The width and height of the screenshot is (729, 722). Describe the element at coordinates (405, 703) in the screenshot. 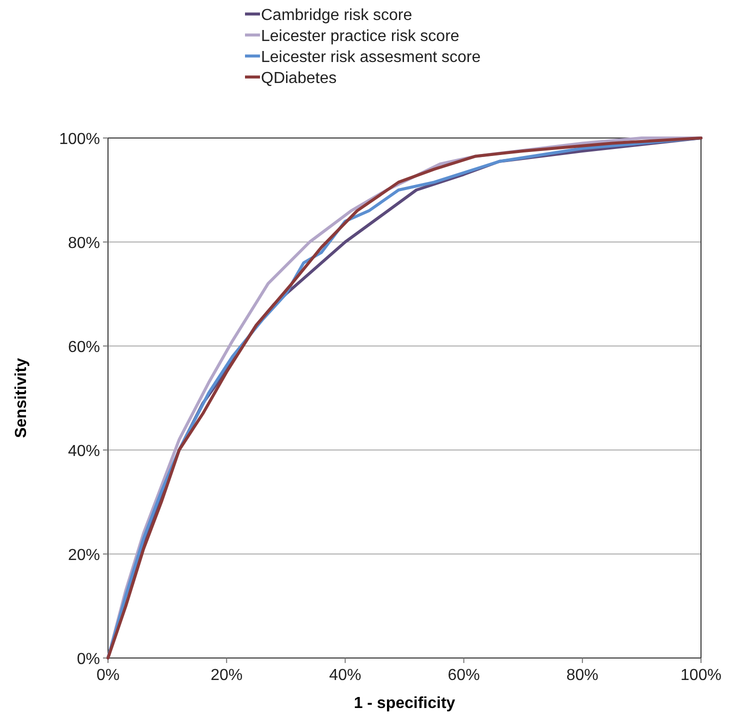

I see `x-axis-title: 1 - specificity` at that location.